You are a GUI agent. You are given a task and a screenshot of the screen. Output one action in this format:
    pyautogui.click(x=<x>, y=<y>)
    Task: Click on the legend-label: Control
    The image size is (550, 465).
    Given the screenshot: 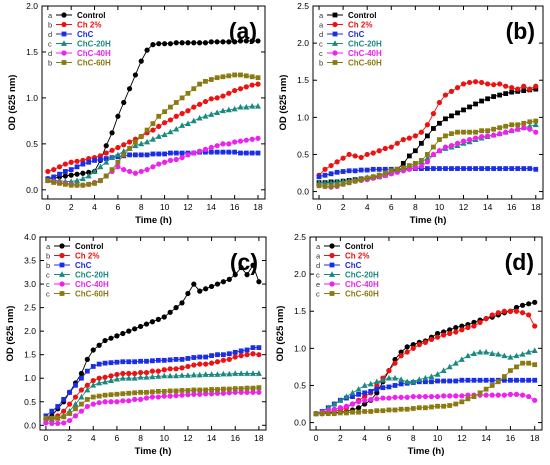 What is the action you would take?
    pyautogui.click(x=89, y=246)
    